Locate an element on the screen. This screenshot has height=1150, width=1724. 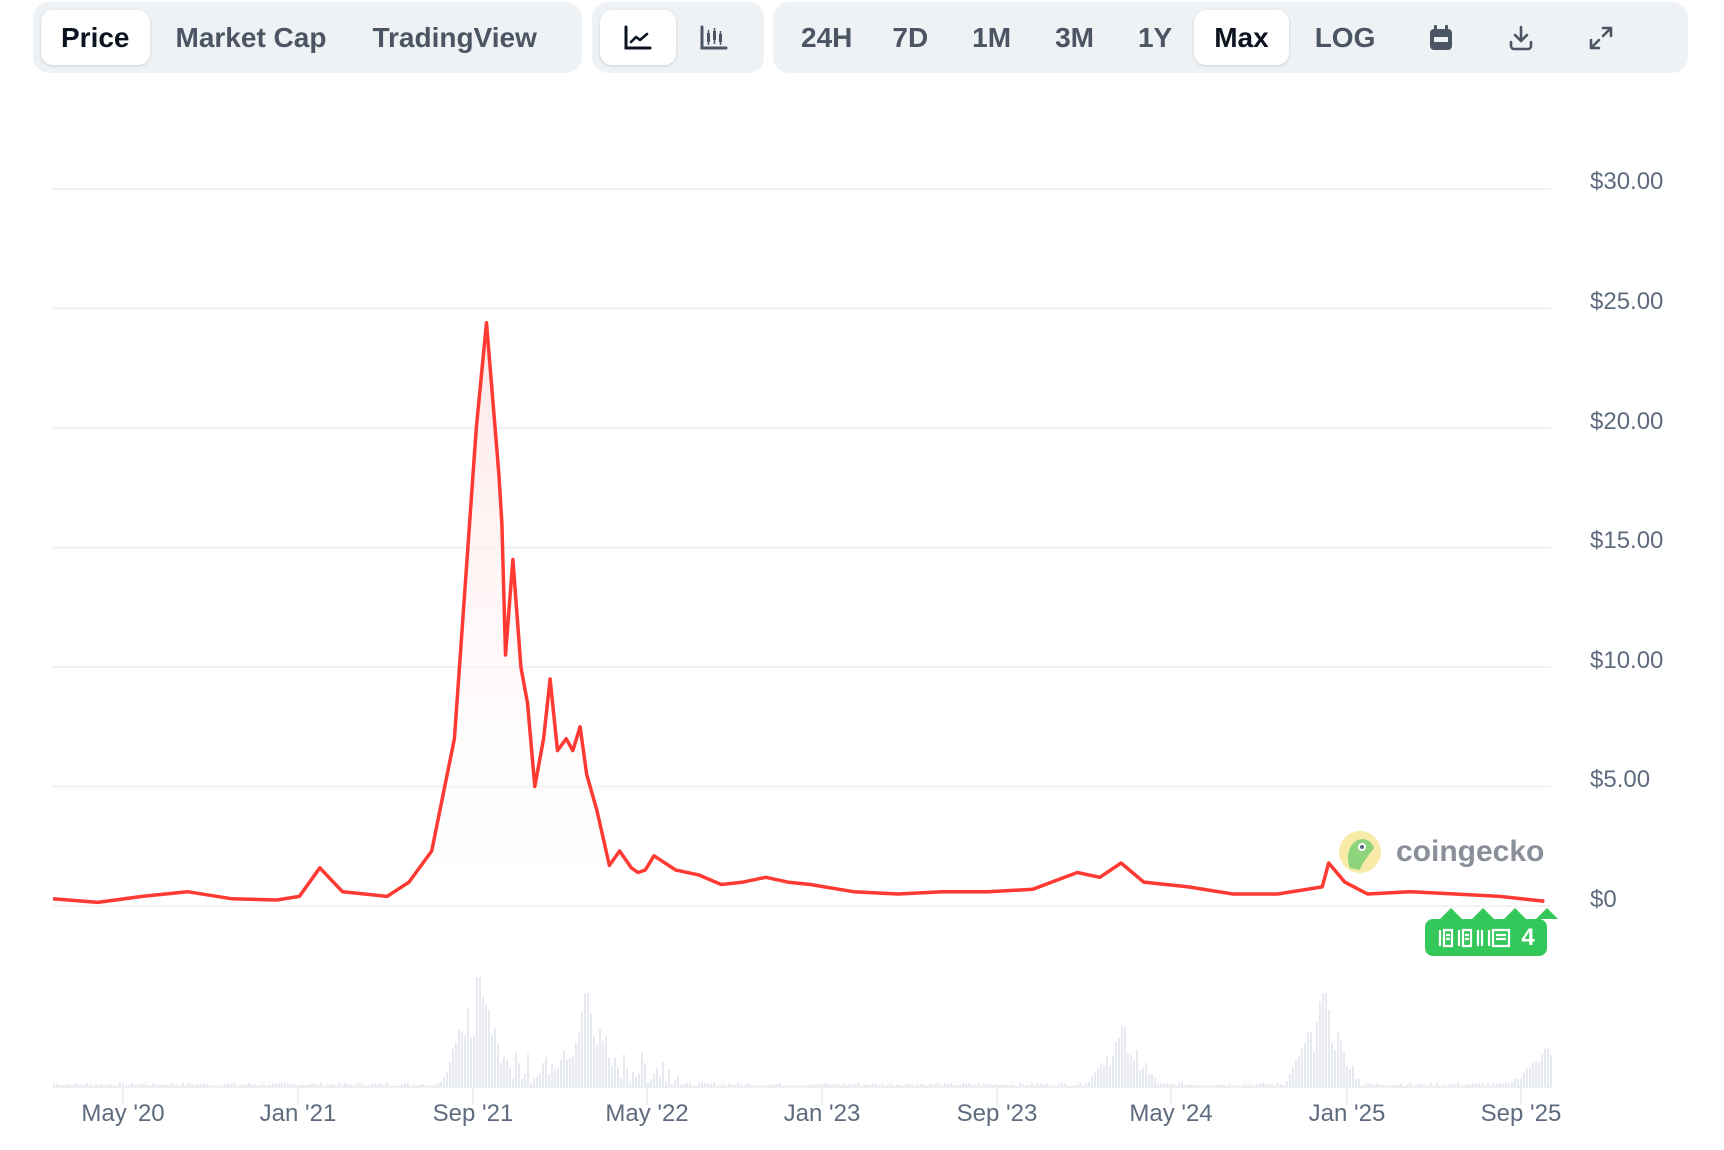
y-tick-label: $0 is located at coordinates (1603, 899).